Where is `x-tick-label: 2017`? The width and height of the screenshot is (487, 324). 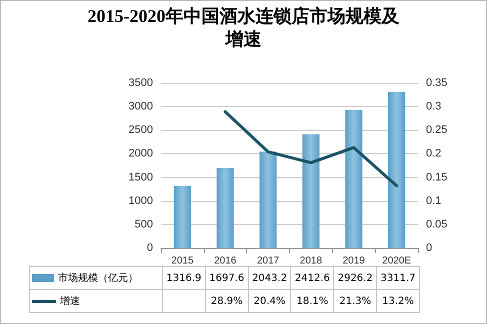
x-tick-label: 2017 is located at coordinates (268, 261).